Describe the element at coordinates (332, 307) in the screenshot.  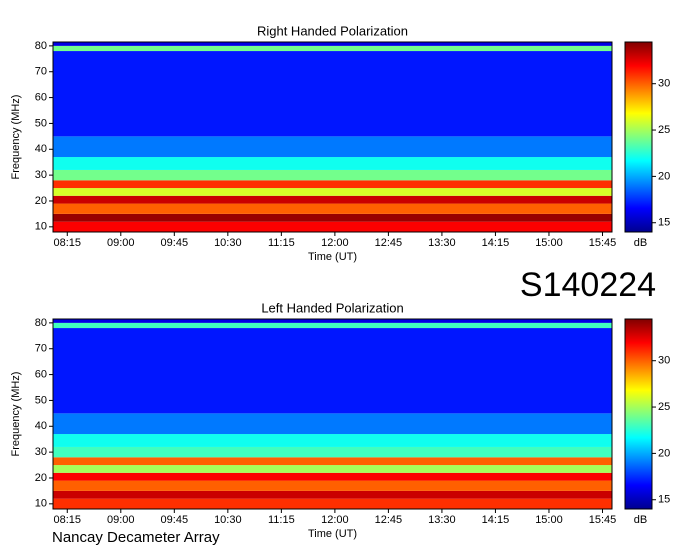
I see `chart-title: Left Handed Polarization` at that location.